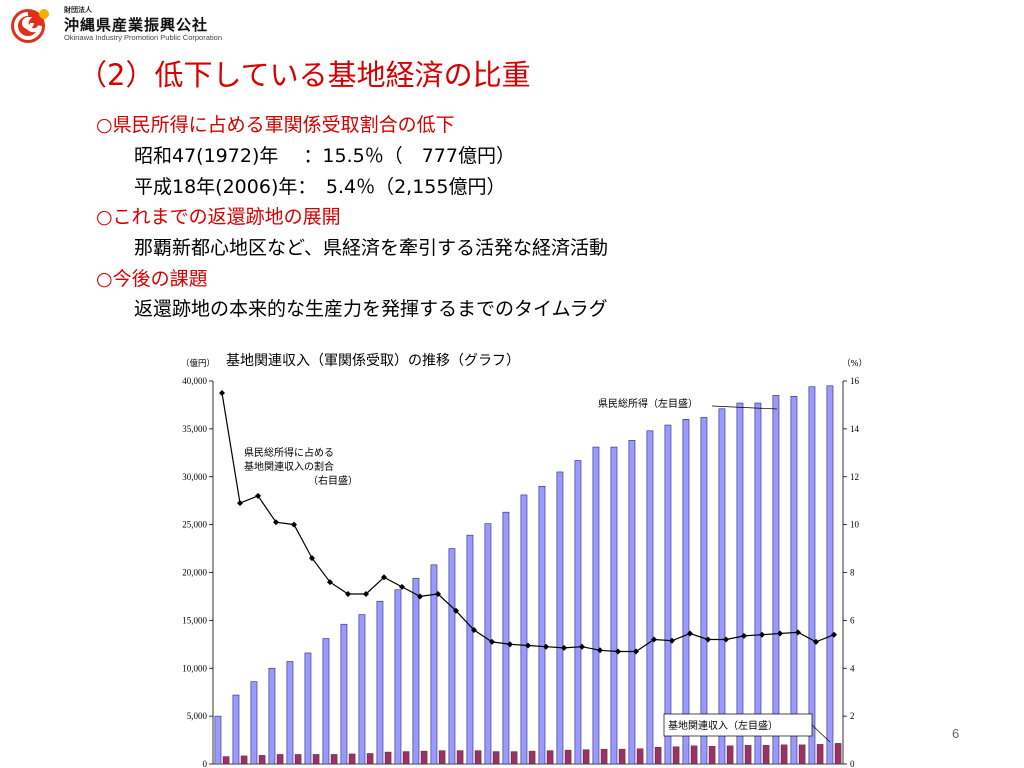 The width and height of the screenshot is (1024, 768). I want to click on income-series-label: 県民総所得（左目盛）, so click(648, 403).